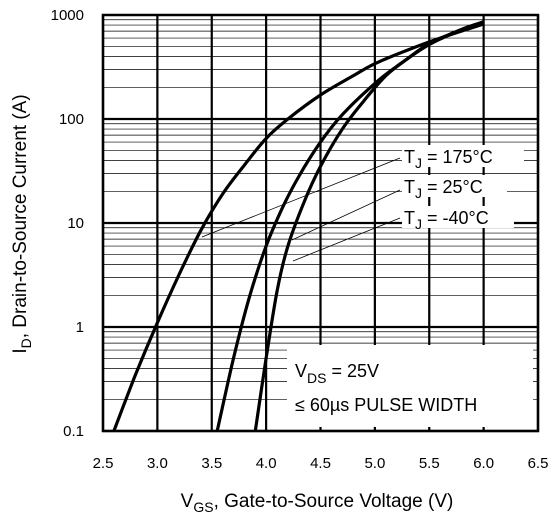 The image size is (553, 517). What do you see at coordinates (75, 223) in the screenshot?
I see `y-tick-label: 10` at bounding box center [75, 223].